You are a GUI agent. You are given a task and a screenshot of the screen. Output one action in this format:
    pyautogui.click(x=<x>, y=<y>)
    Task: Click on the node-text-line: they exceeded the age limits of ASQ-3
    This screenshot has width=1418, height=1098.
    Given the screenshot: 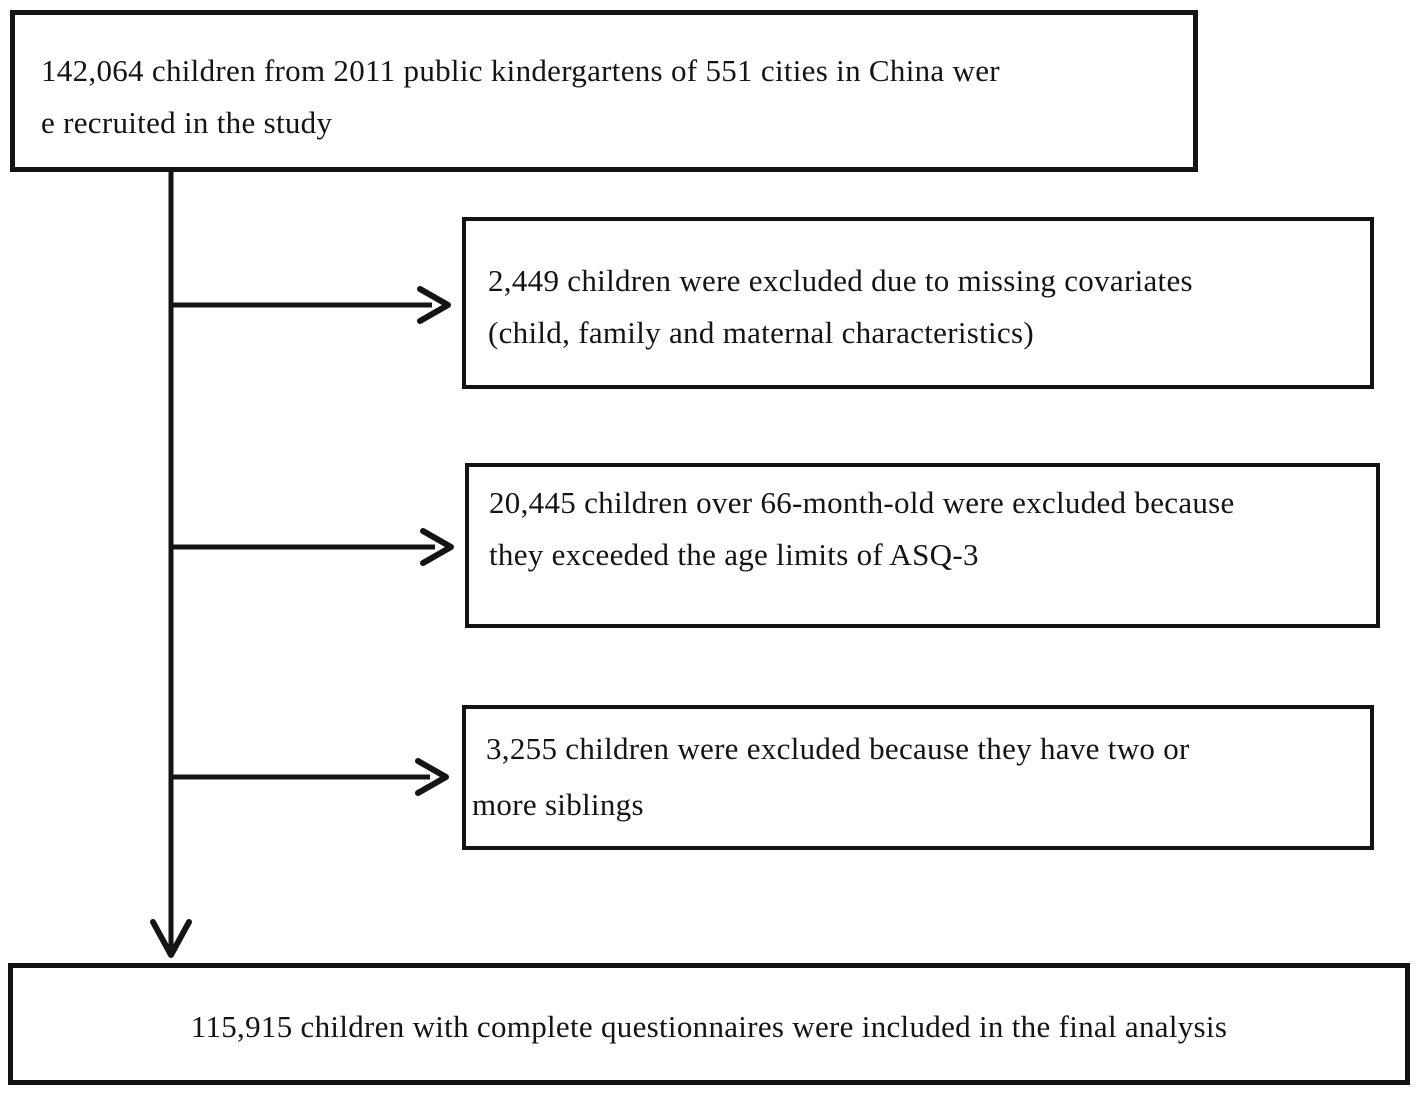 What is the action you would take?
    pyautogui.click(x=734, y=554)
    